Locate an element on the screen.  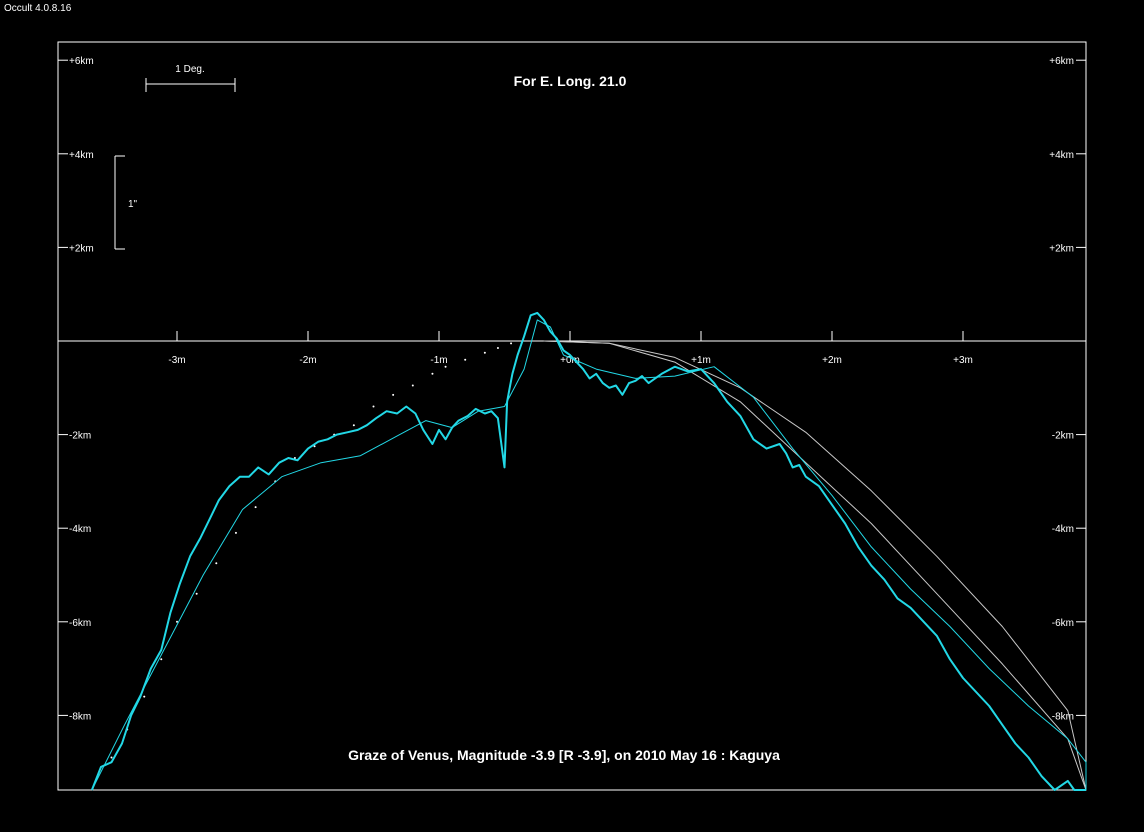
y-tick-label-right: -8km is located at coordinates (1063, 716).